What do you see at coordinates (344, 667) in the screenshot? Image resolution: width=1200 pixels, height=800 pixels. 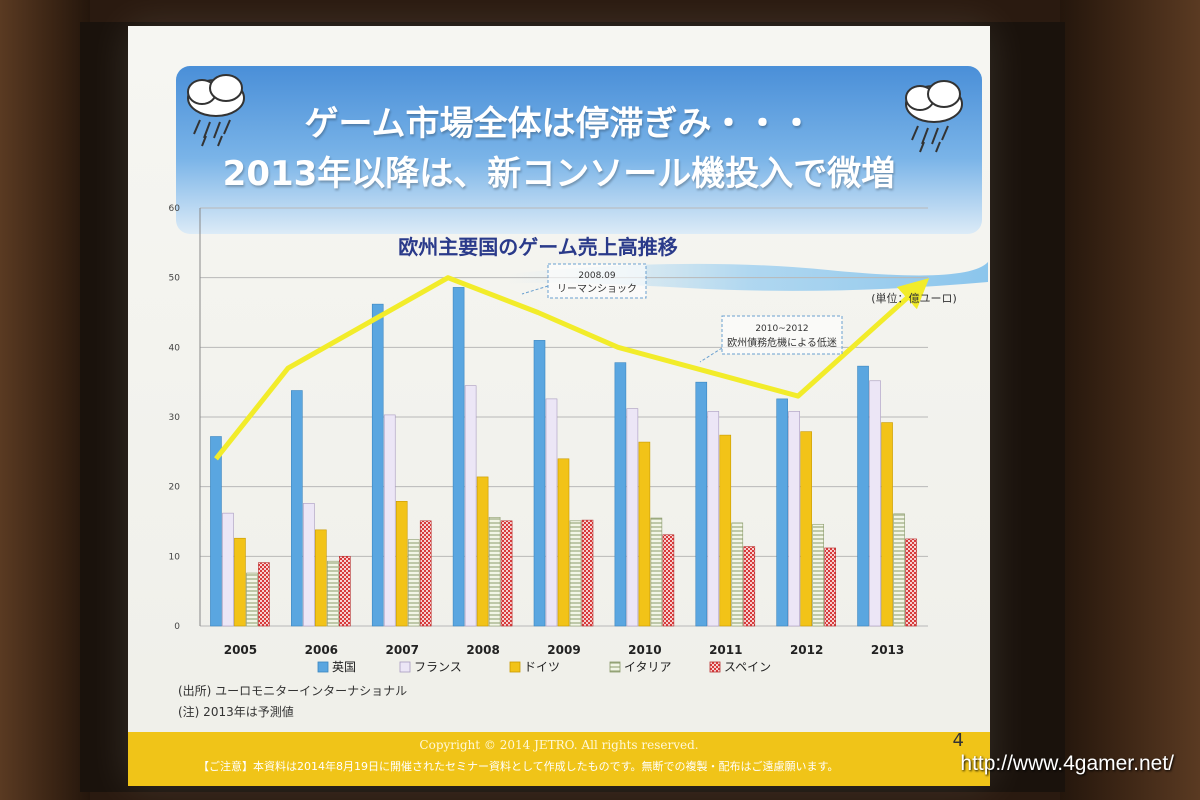 I see `legend-label: 英国` at bounding box center [344, 667].